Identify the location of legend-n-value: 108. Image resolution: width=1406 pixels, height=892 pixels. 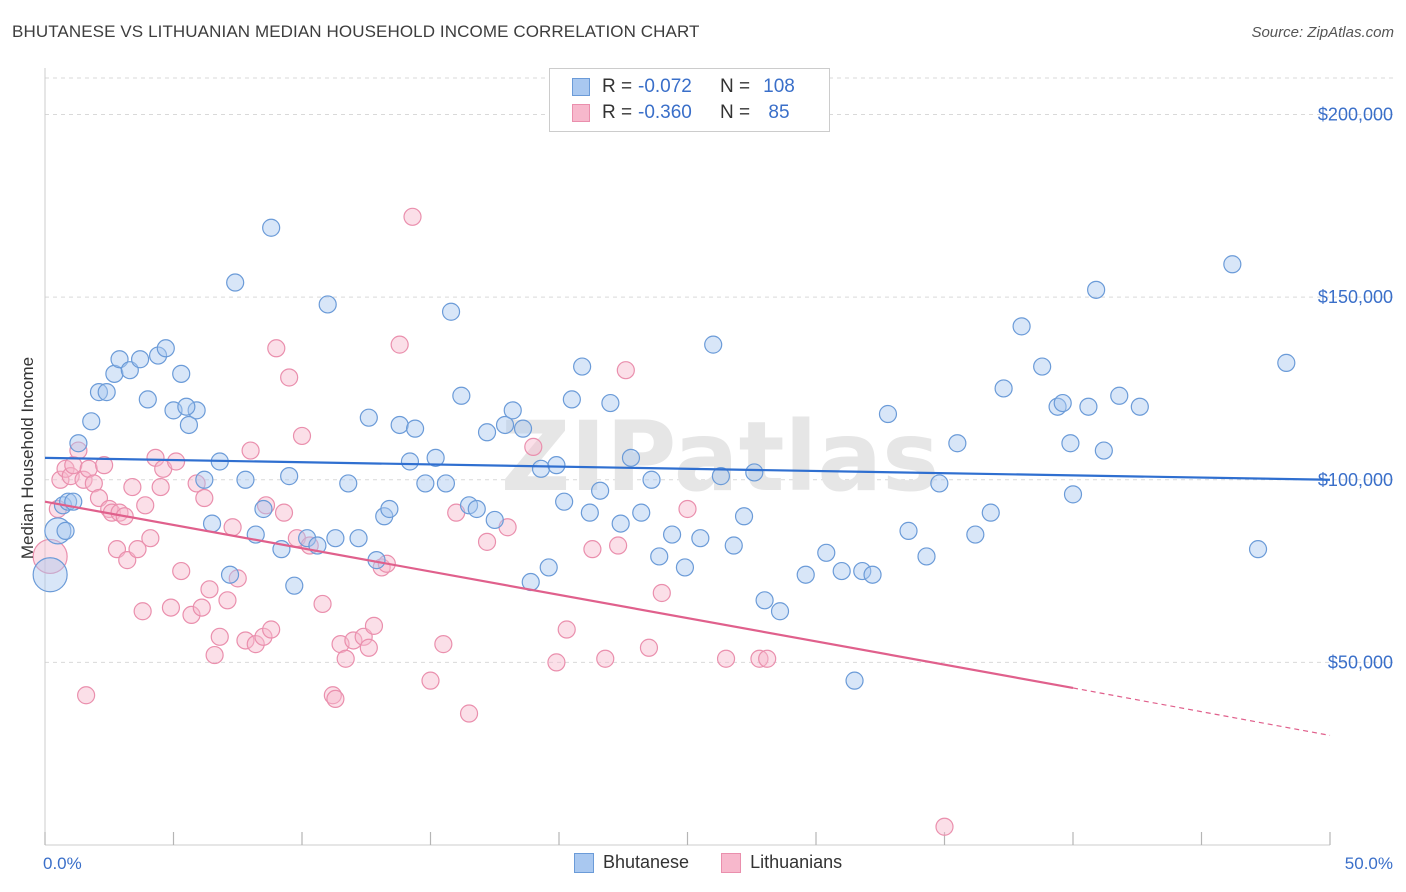
(779, 86).